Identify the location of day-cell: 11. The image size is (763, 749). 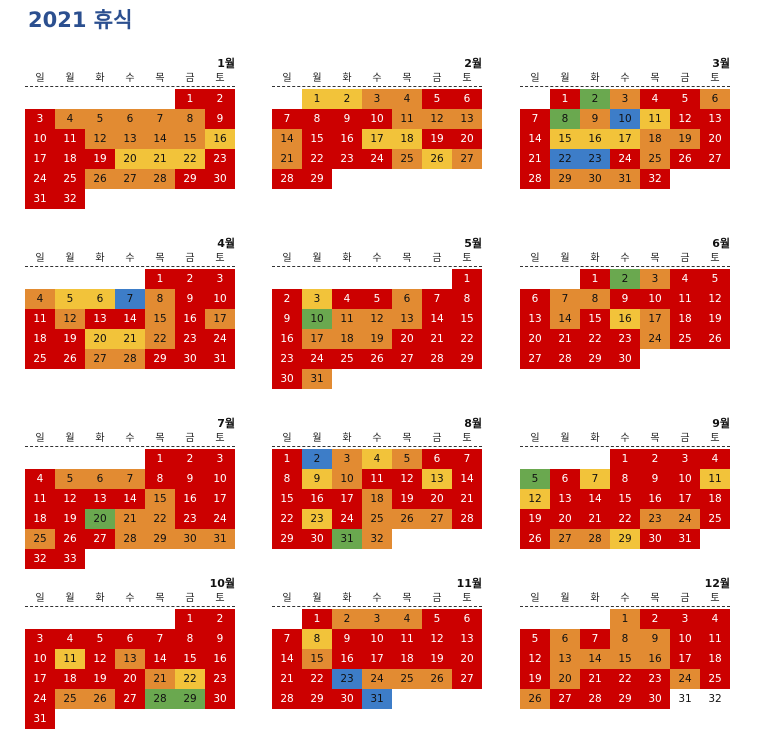
(715, 639).